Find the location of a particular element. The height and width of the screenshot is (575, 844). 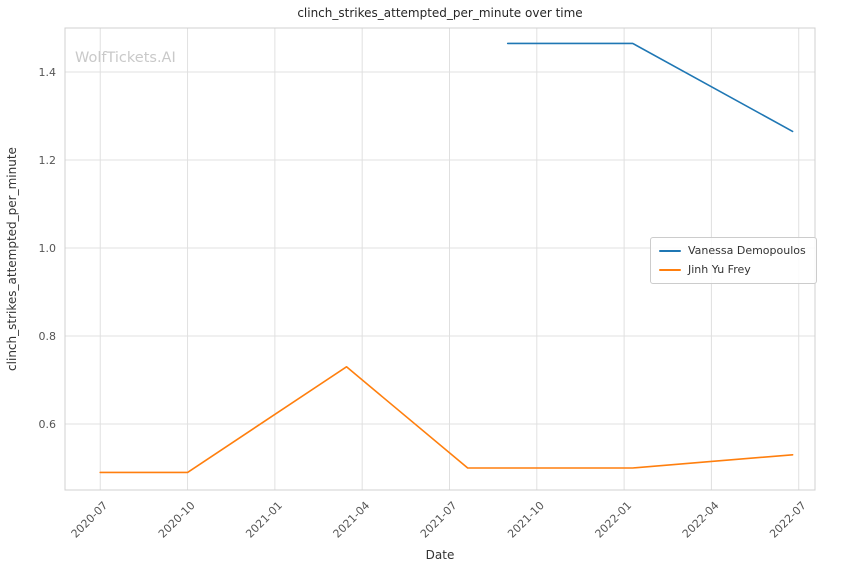

legend-label: Jinh Yu Frey is located at coordinates (719, 269).